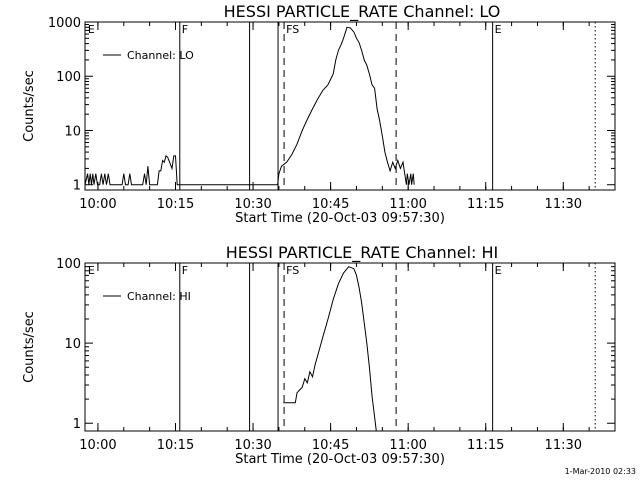  Describe the element at coordinates (64, 23) in the screenshot. I see `y-tick-label: 1000` at that location.